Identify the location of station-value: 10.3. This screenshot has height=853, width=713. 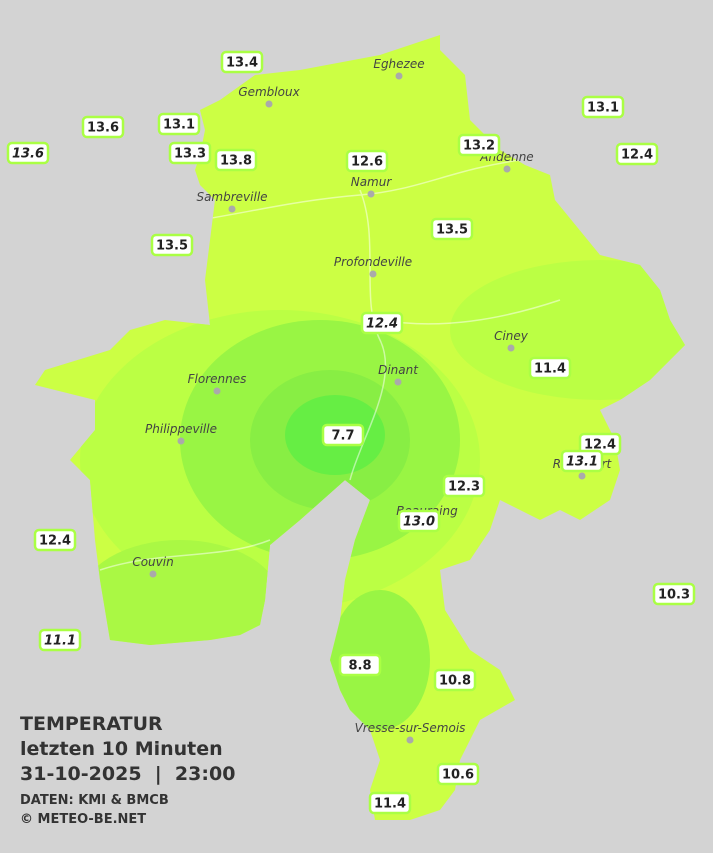
(674, 595).